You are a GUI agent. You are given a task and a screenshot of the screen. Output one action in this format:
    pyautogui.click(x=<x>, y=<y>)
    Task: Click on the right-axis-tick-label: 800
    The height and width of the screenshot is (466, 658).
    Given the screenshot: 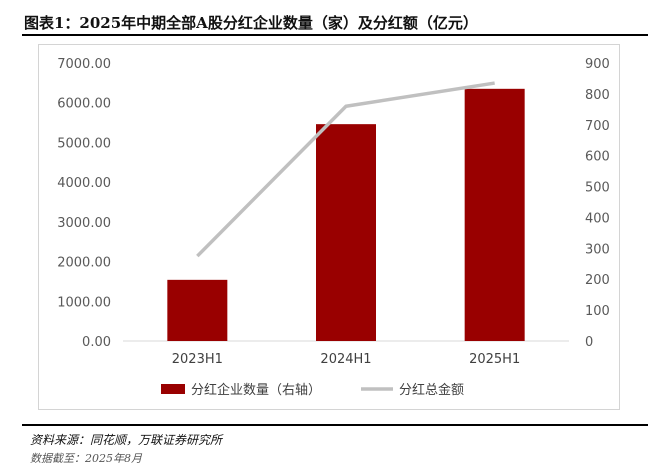 What is the action you would take?
    pyautogui.click(x=597, y=95)
    